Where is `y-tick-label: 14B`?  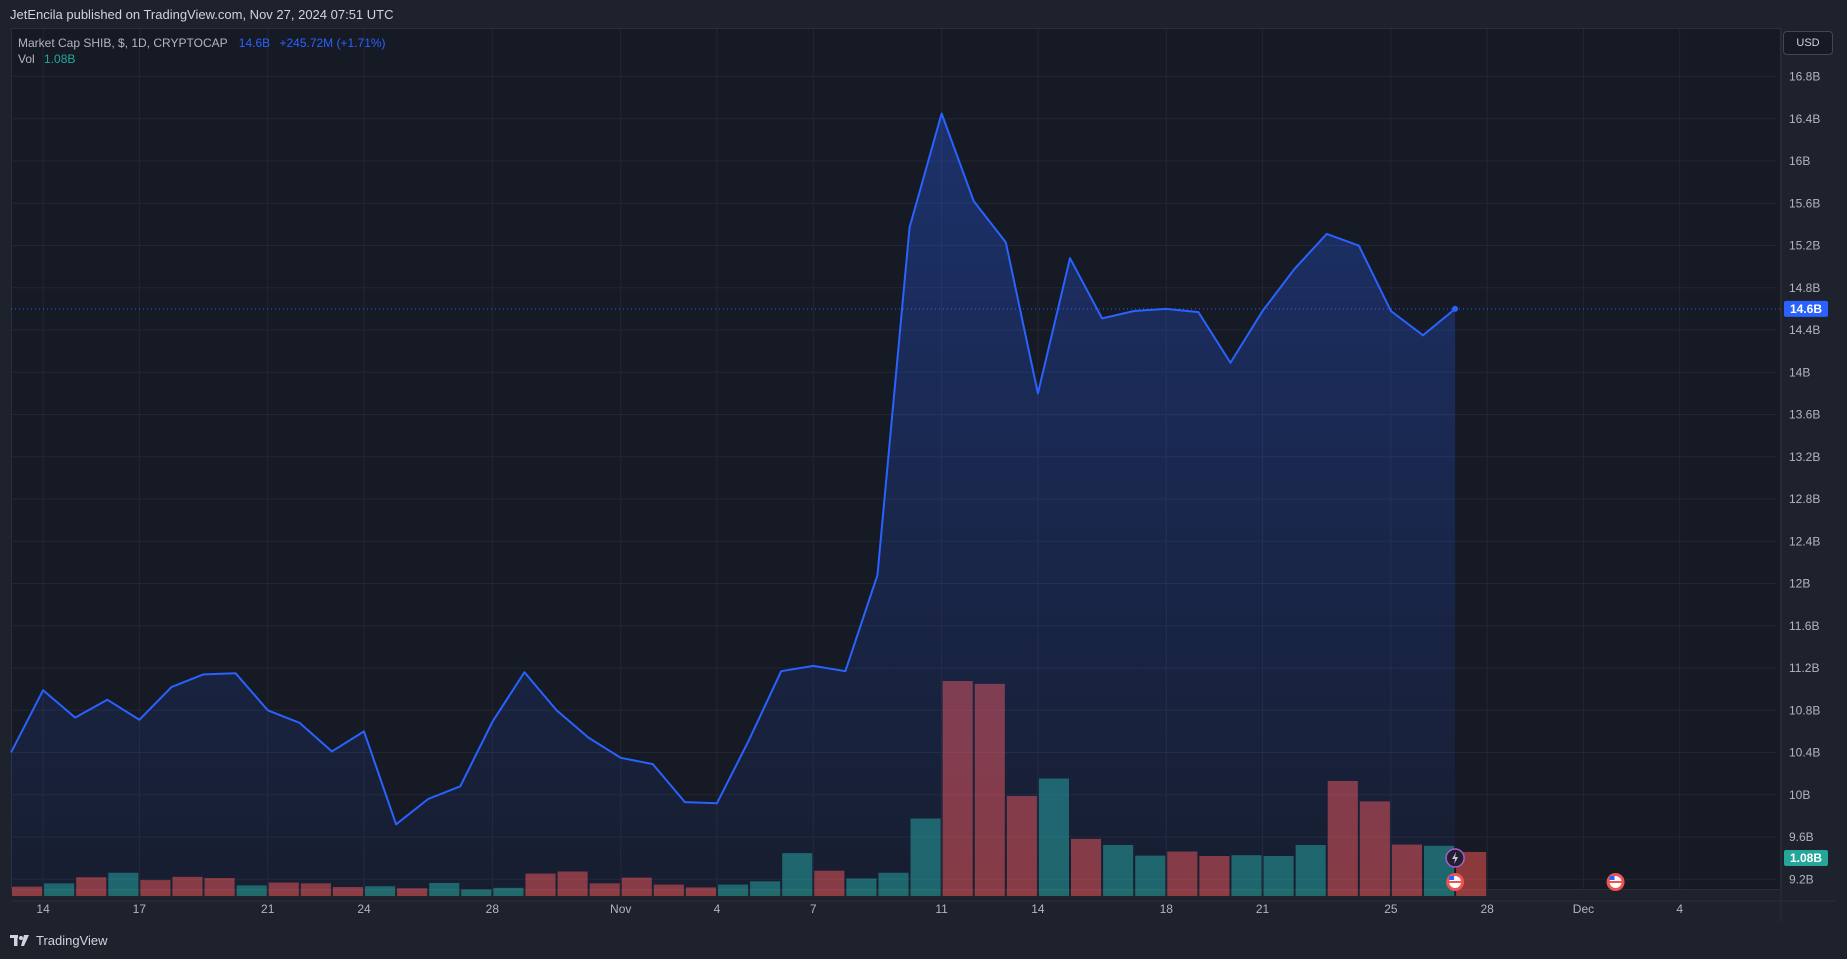
y-tick-label: 14B is located at coordinates (1799, 372).